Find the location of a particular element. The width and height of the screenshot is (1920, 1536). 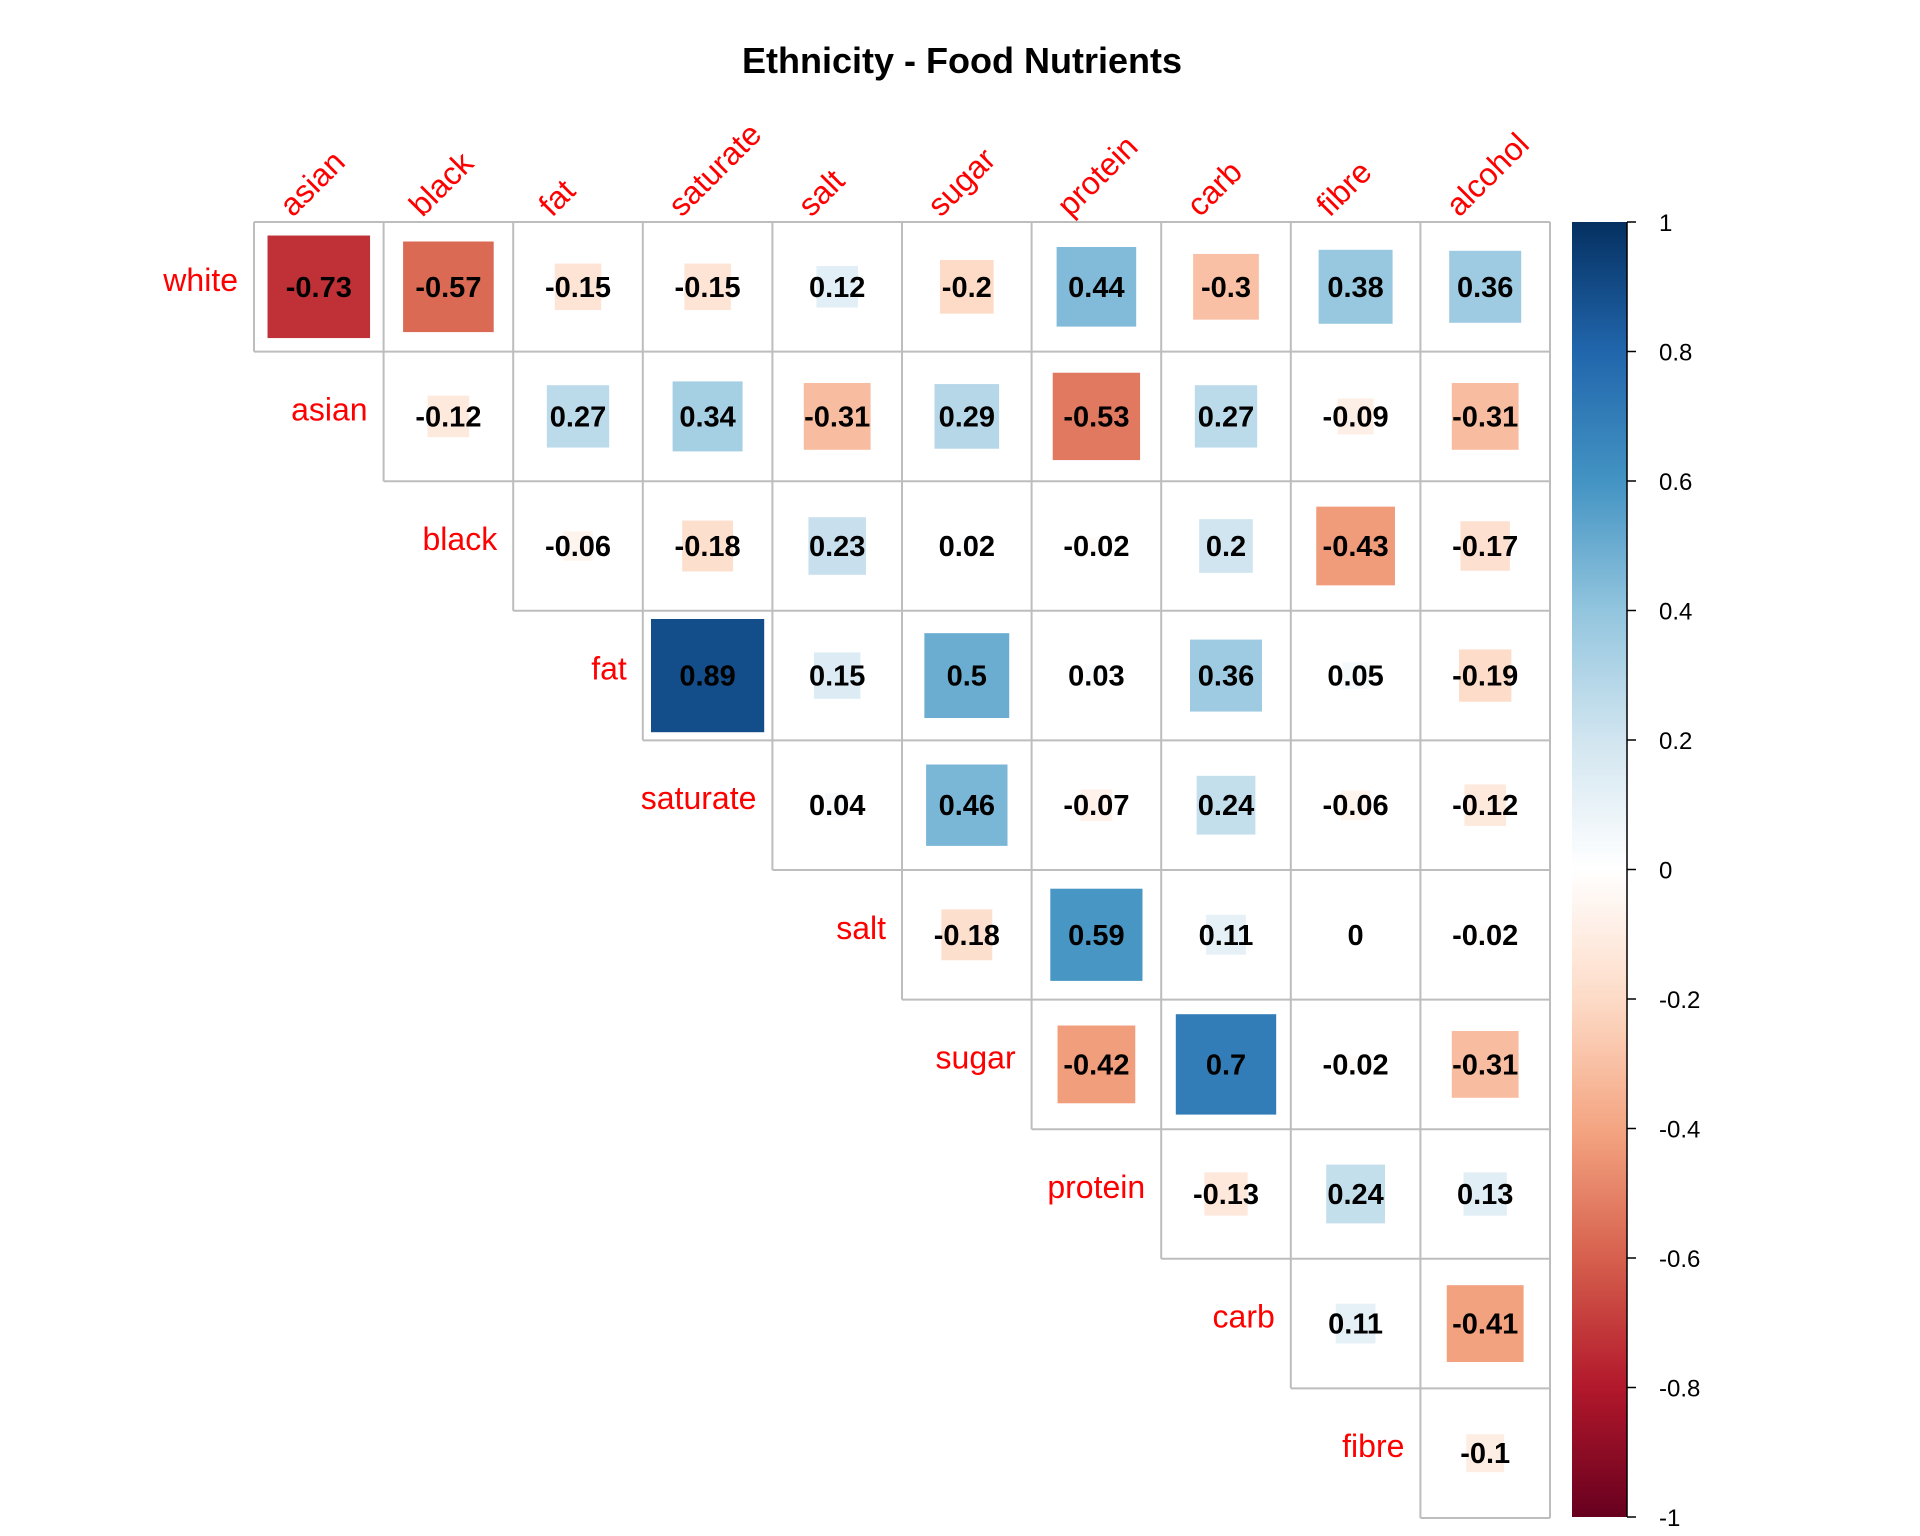

column-label: fibre is located at coordinates (1343, 187).